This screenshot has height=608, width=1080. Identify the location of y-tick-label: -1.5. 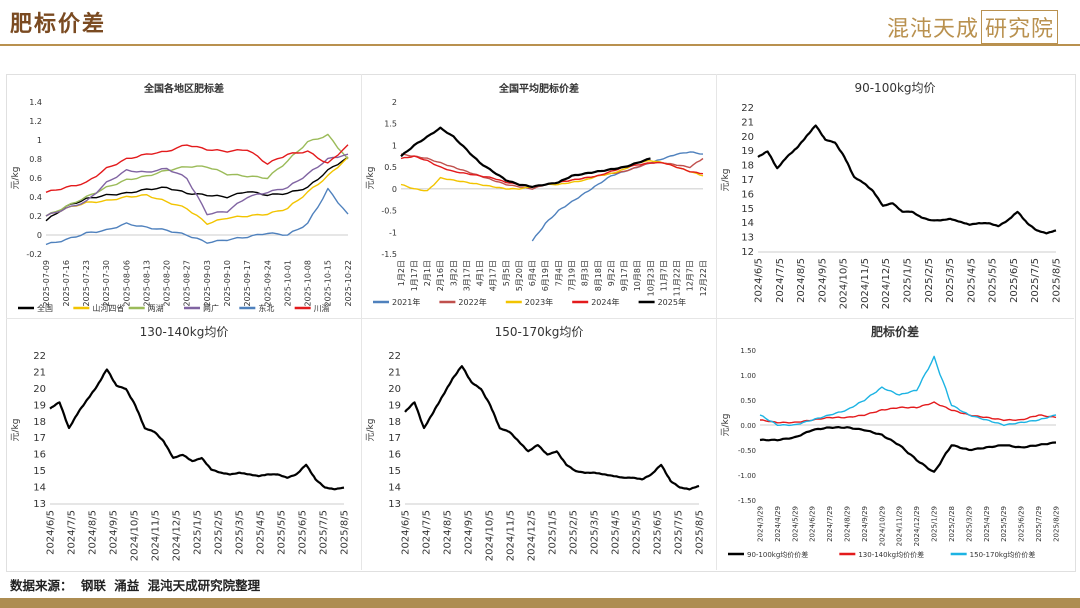
(389, 254).